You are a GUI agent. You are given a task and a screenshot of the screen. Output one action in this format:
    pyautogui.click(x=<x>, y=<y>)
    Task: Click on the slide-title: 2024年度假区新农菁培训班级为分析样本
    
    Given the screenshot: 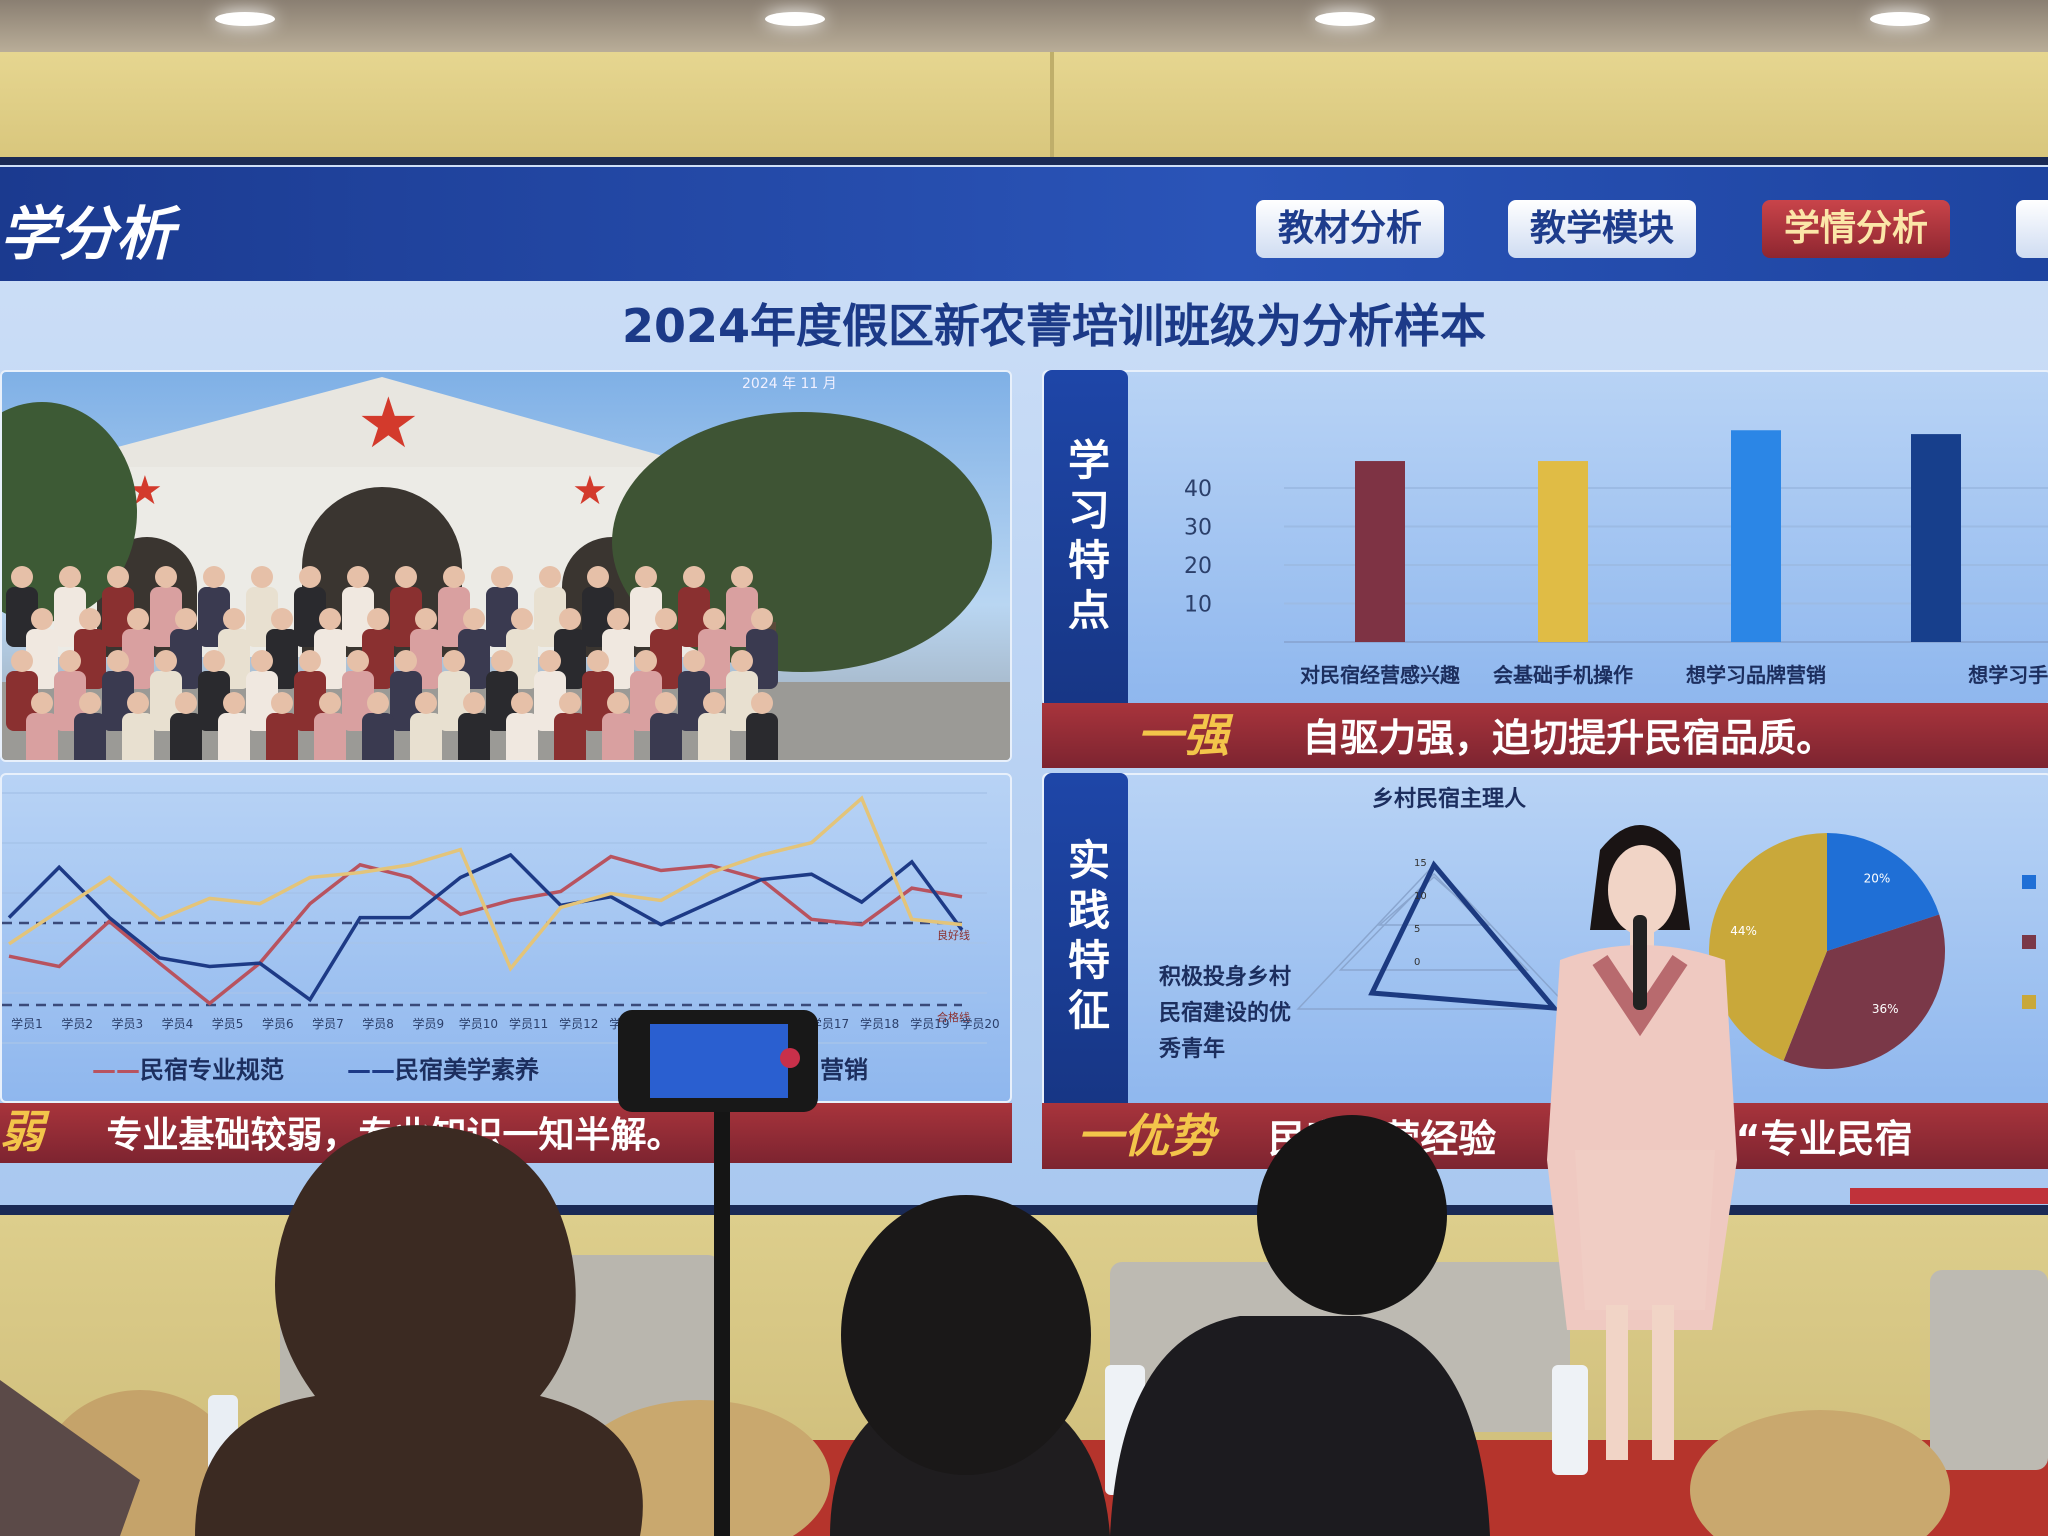 What is the action you would take?
    pyautogui.click(x=1054, y=326)
    